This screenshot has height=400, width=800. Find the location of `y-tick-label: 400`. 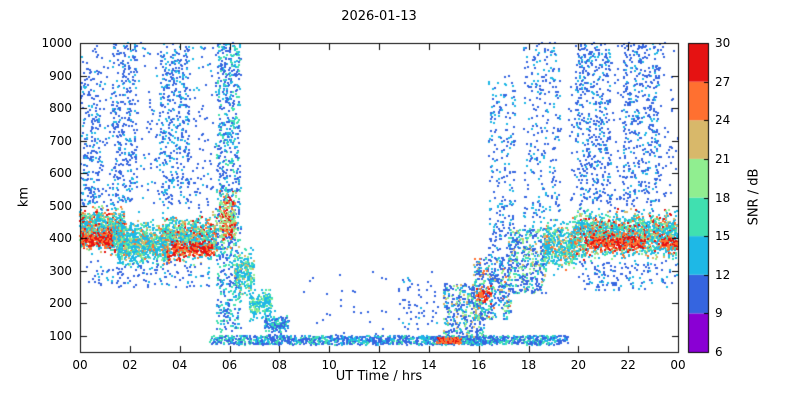

y-tick-label: 400 is located at coordinates (60, 238).